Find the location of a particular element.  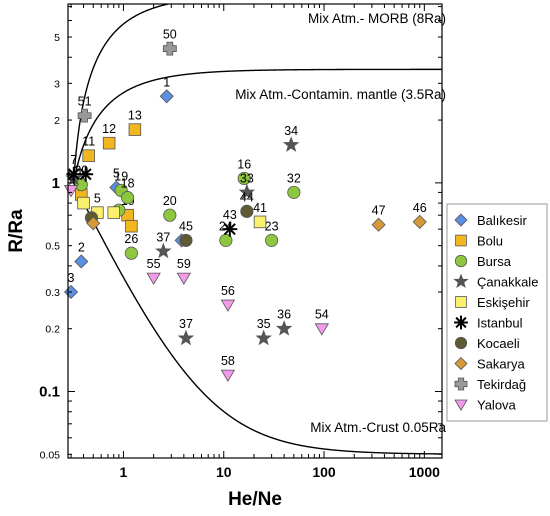

x-tick-label: 10 is located at coordinates (224, 472).